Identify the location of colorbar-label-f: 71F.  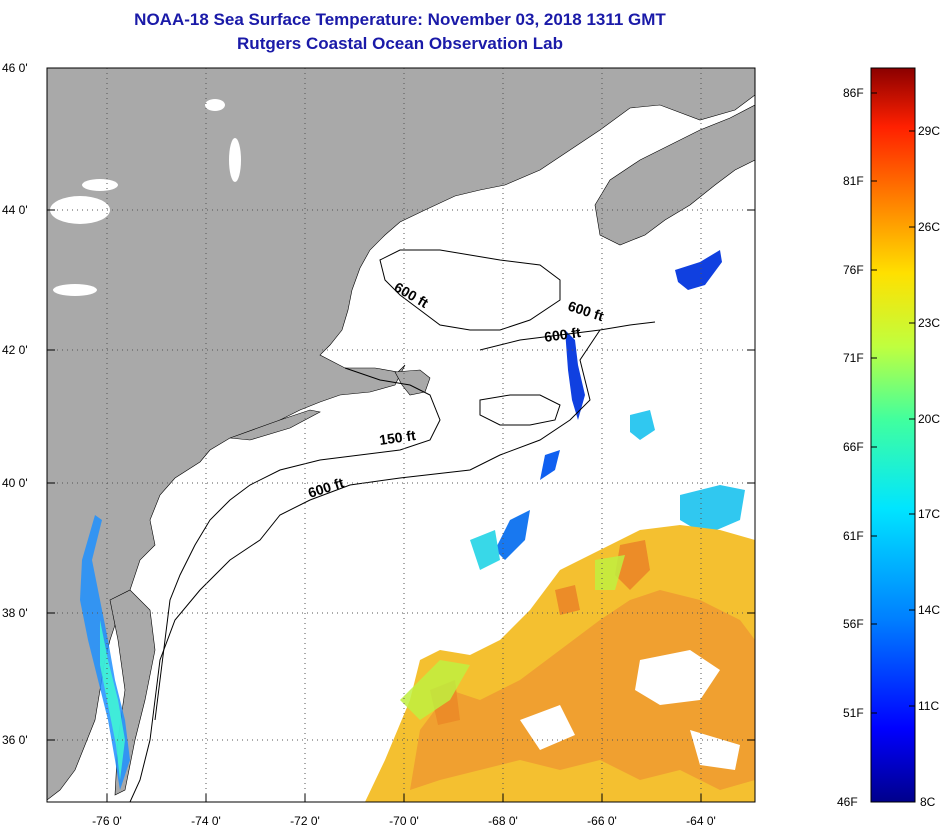
(853, 358).